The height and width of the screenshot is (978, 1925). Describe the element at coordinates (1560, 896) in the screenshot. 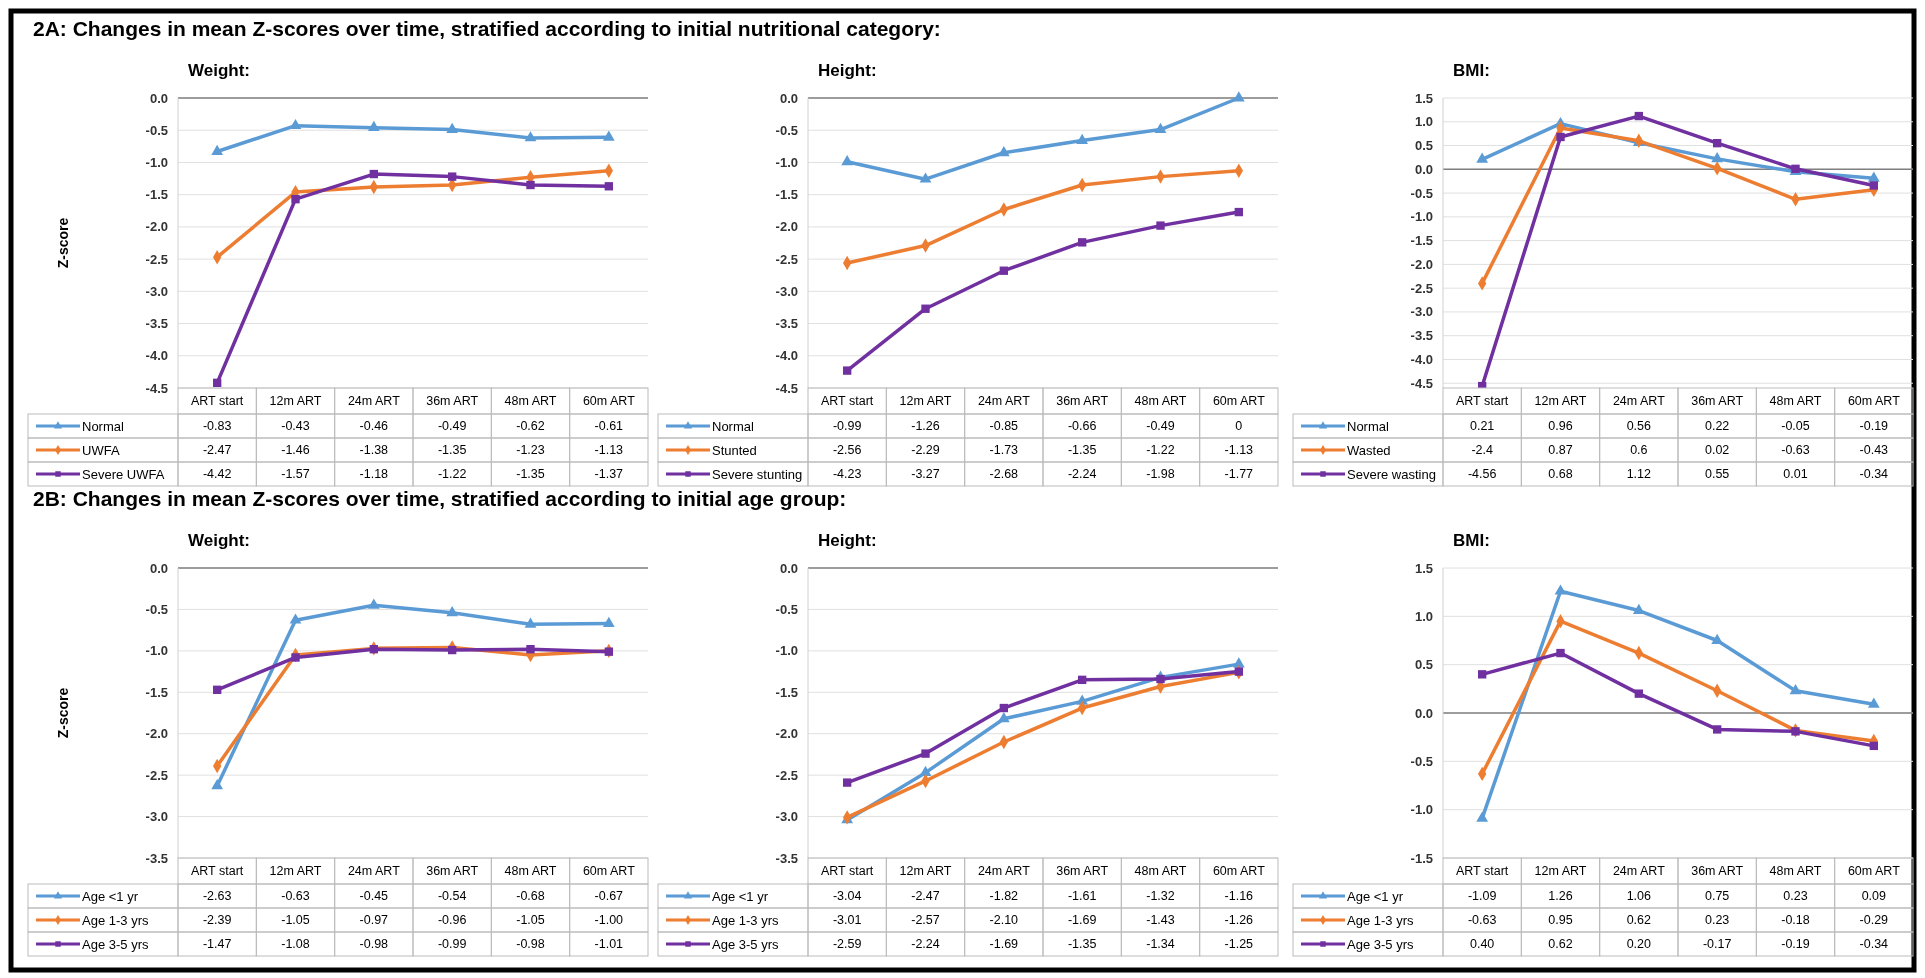

I see `data-label: 1.26` at that location.